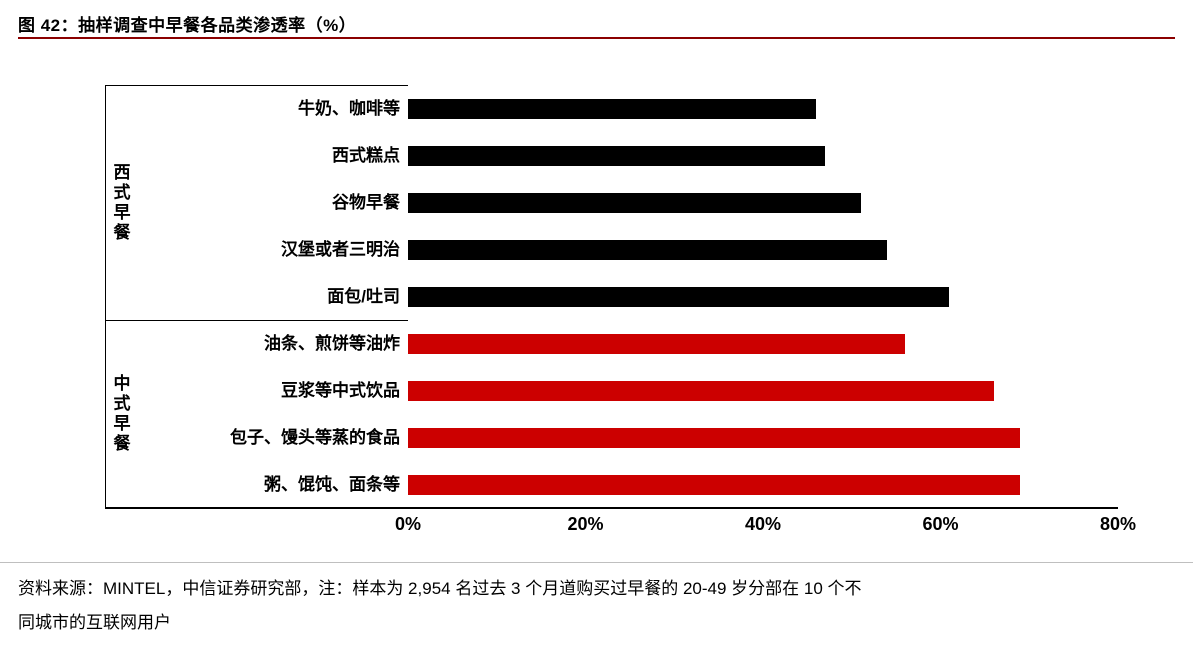 The height and width of the screenshot is (657, 1193). Describe the element at coordinates (256, 85) in the screenshot. I see `label-box-top-line` at that location.